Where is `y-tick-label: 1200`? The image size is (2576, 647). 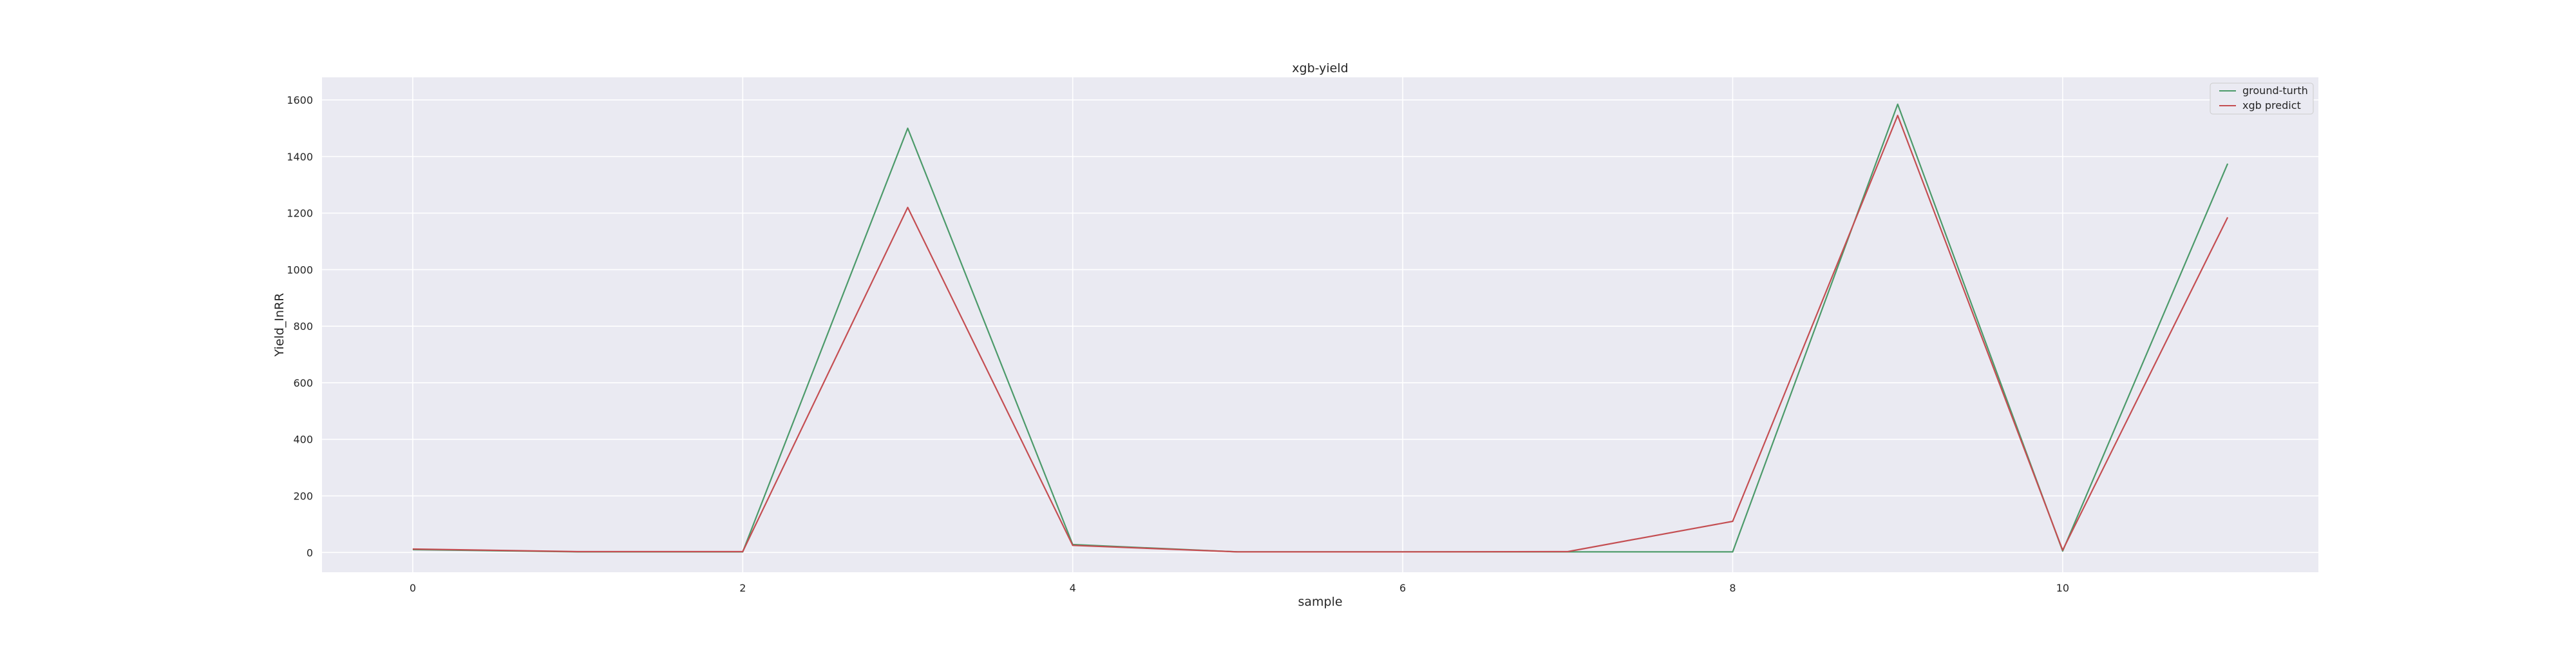
y-tick-label: 1200 is located at coordinates (300, 214).